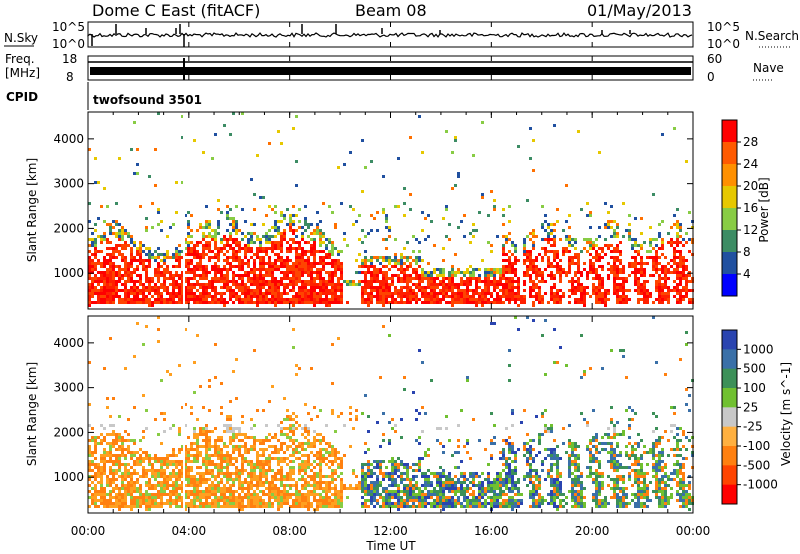  Describe the element at coordinates (758, 349) in the screenshot. I see `colorbar-tick-label: 1000` at that location.